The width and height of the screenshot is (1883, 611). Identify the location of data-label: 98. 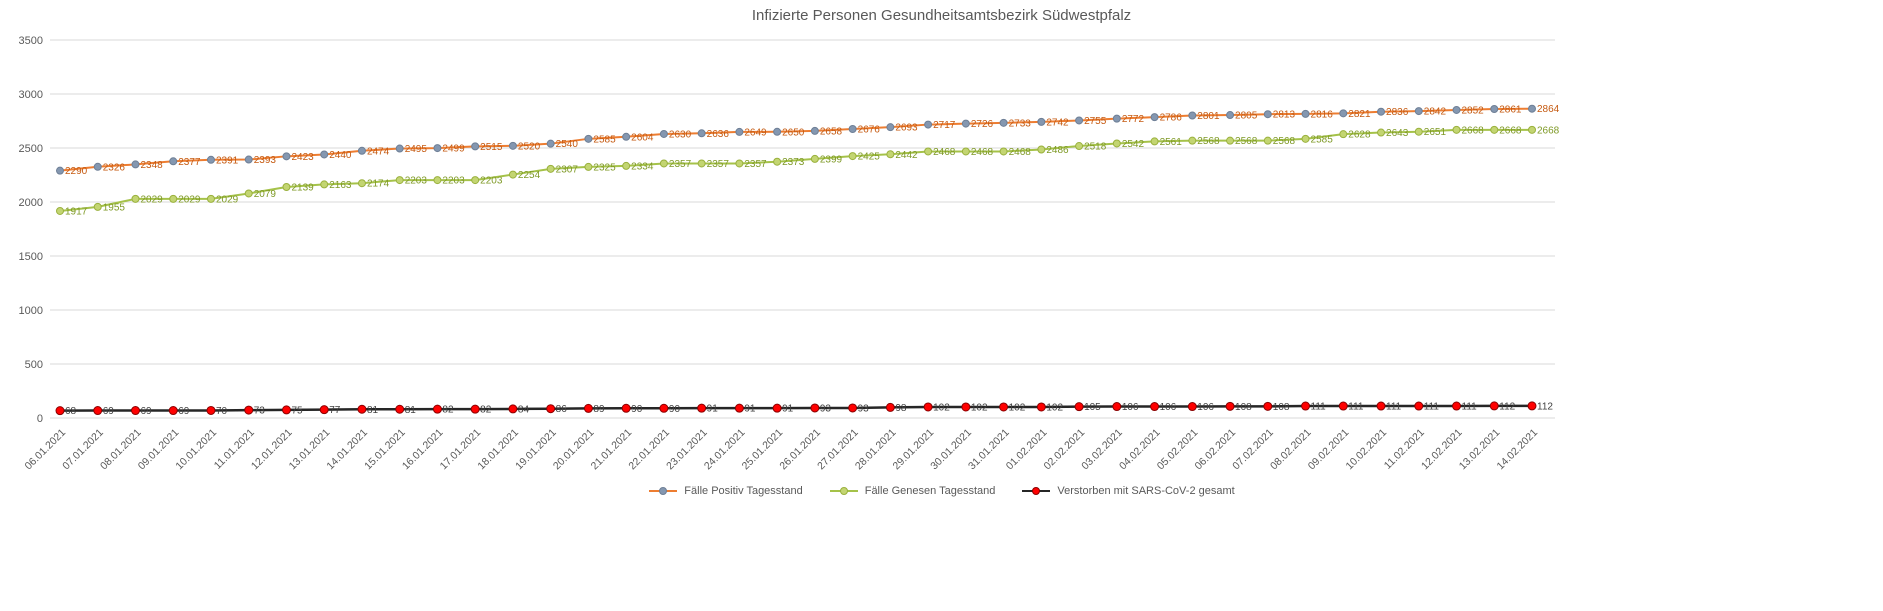
(901, 408).